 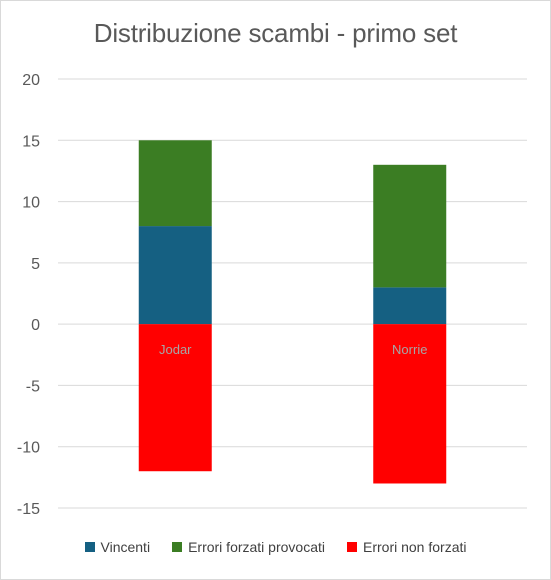 What do you see at coordinates (28, 448) in the screenshot?
I see `y-tick-label: -10` at bounding box center [28, 448].